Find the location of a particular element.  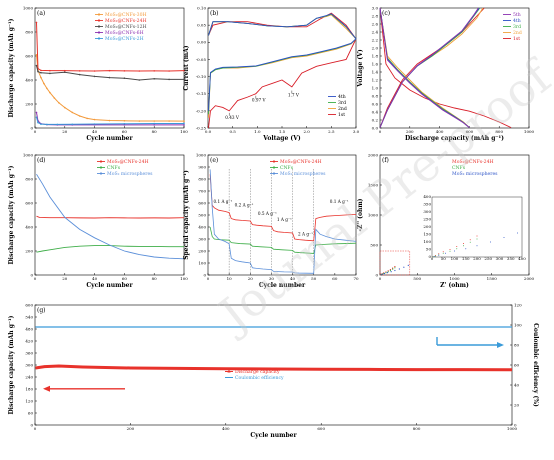

x-tick-label: 1.0 is located at coordinates (257, 131).